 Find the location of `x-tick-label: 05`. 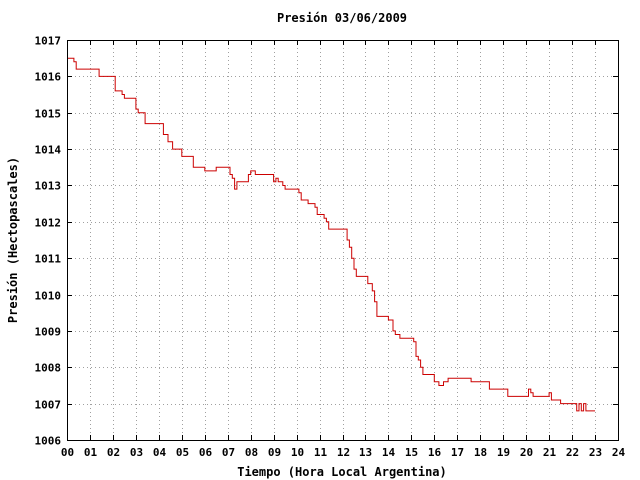

x-tick-label: 05 is located at coordinates (182, 452).